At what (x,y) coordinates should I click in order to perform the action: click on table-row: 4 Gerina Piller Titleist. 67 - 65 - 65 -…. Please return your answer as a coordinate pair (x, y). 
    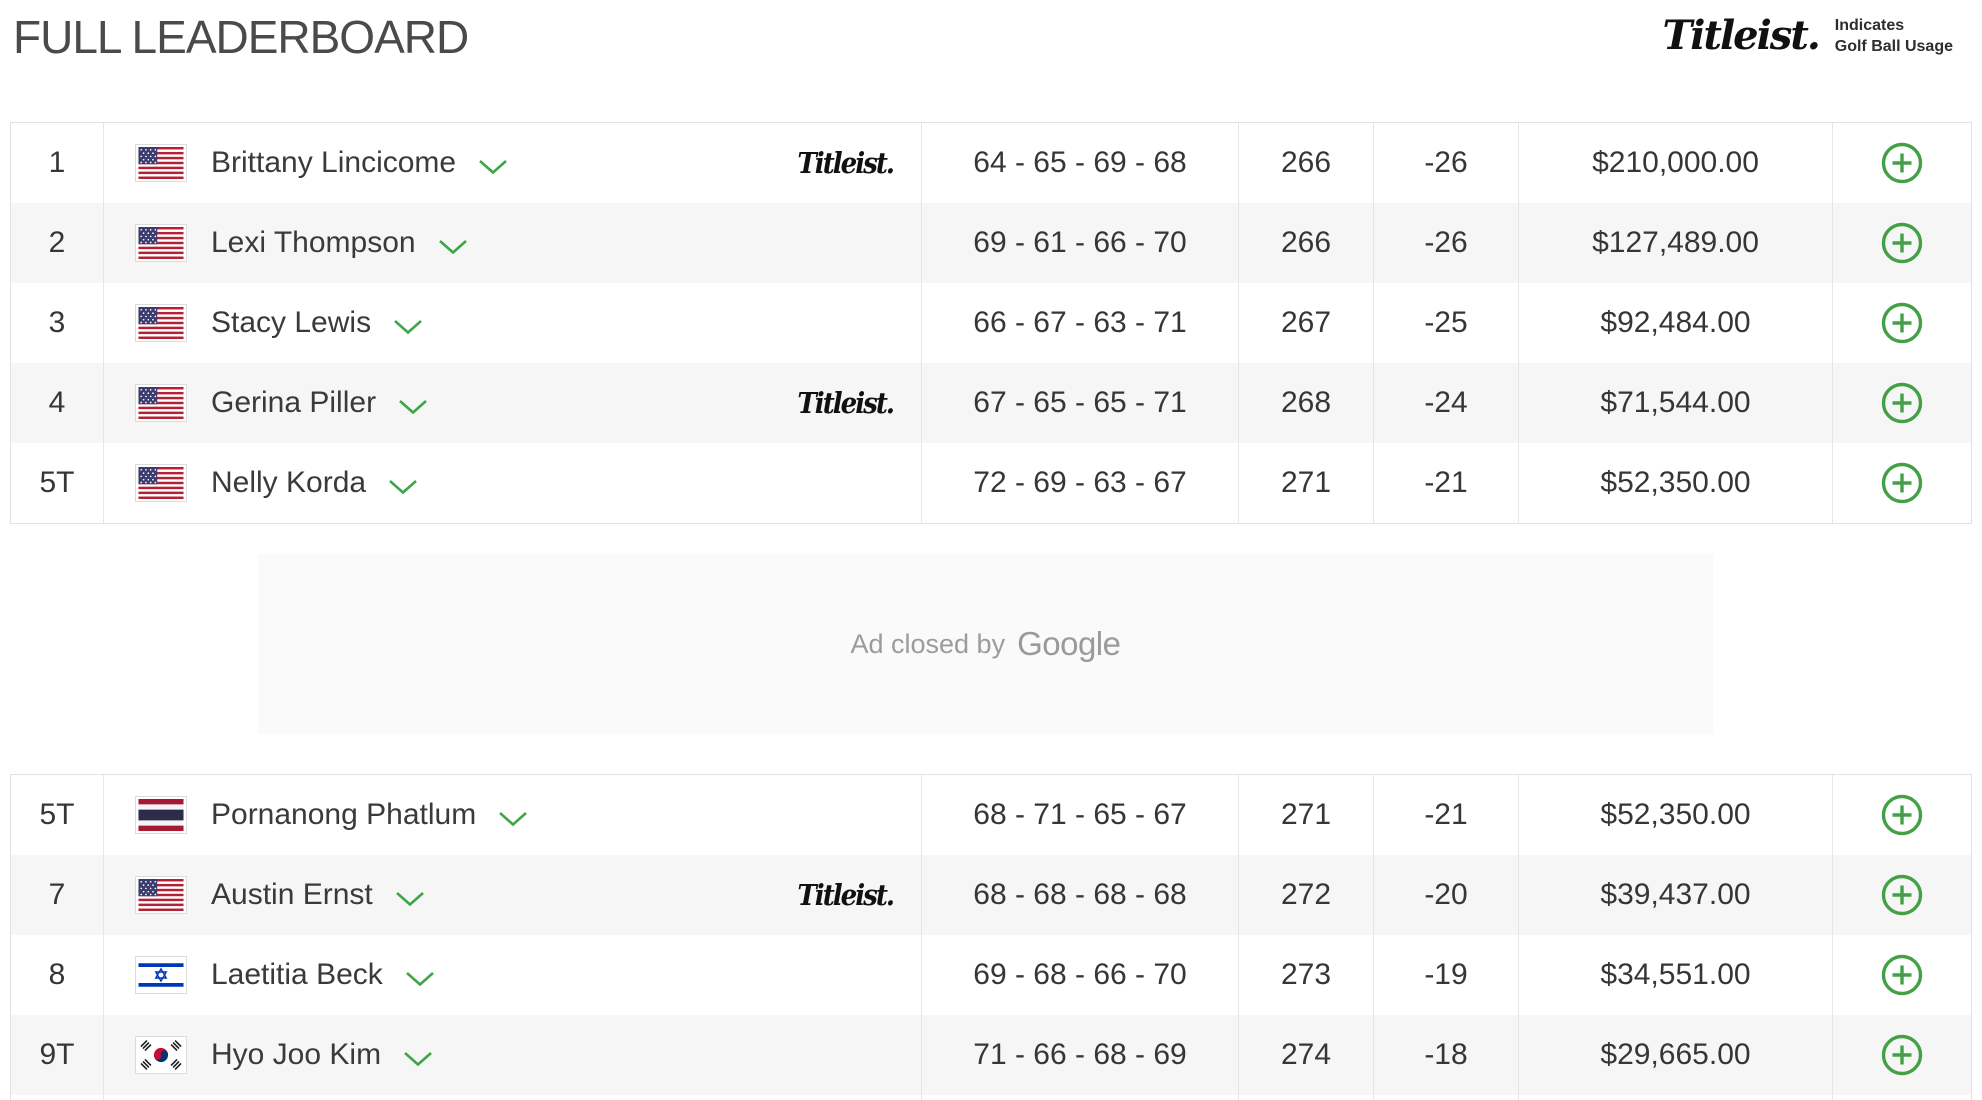
    Looking at the image, I should click on (991, 403).